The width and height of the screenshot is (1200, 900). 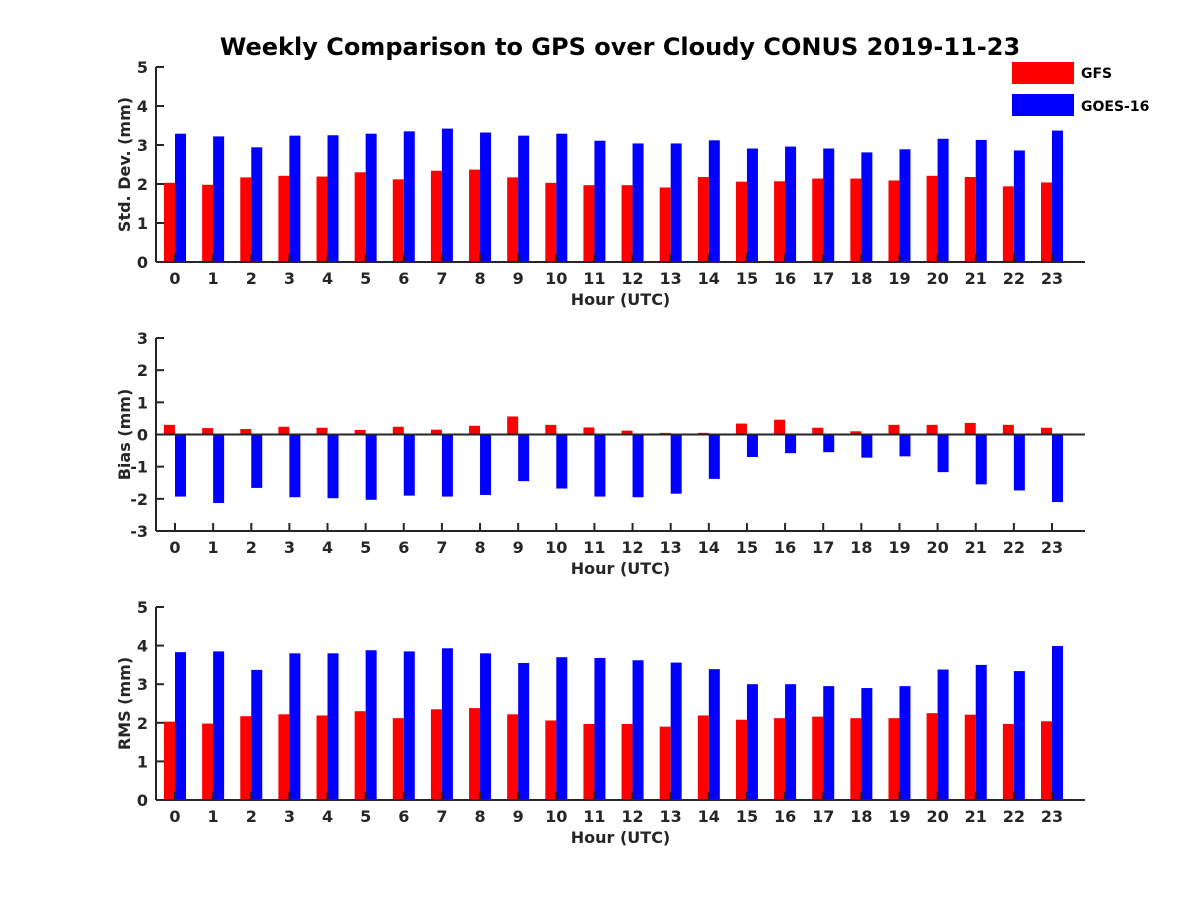 I want to click on rms-y-tick-label: 3, so click(x=142, y=684).